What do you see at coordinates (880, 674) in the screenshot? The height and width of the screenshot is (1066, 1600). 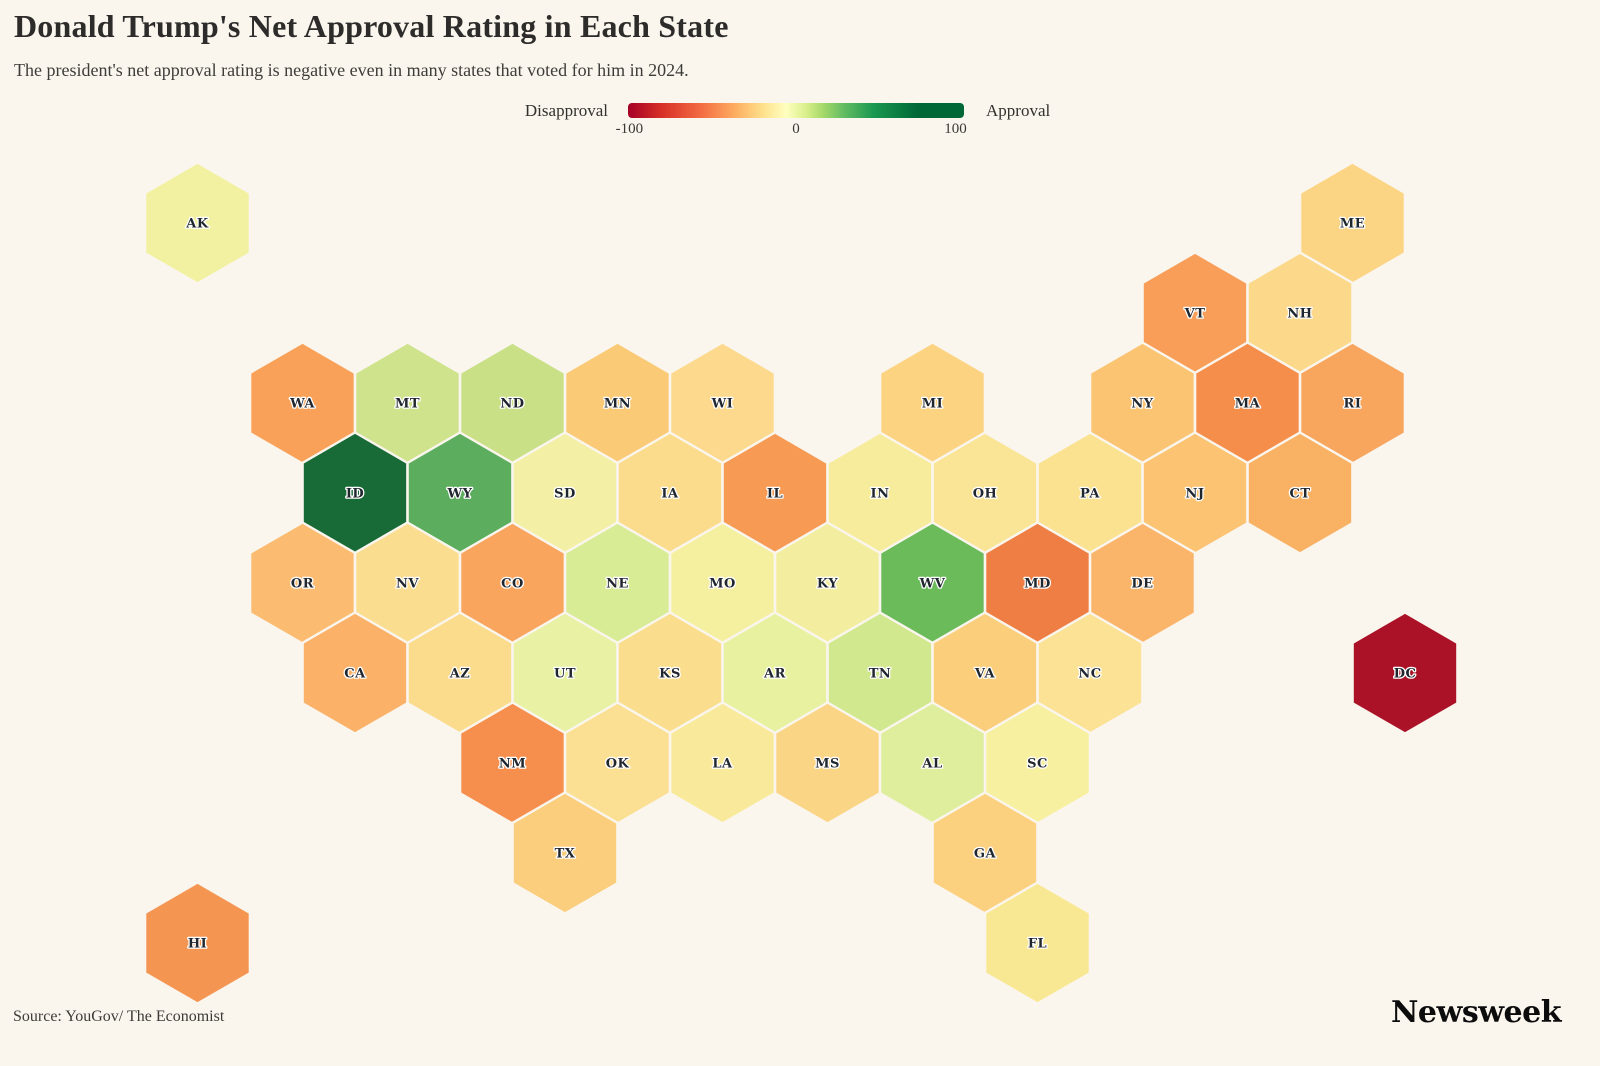 I see `hex-label-TN: TN` at bounding box center [880, 674].